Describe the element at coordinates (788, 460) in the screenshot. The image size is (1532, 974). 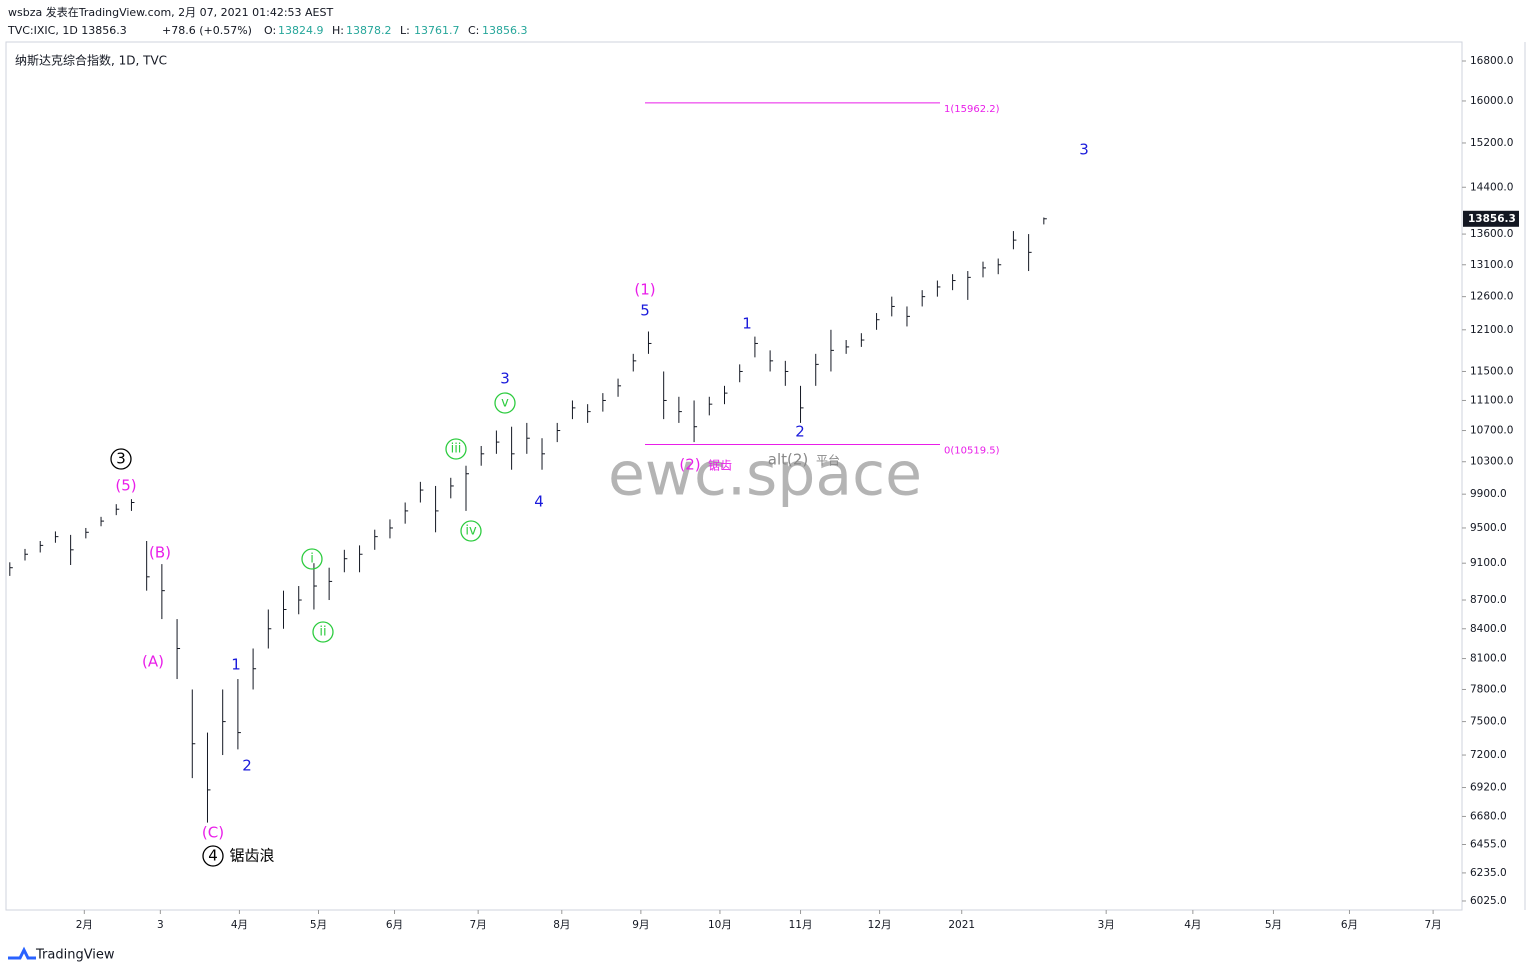
I see `wave-label: alt(2)` at that location.